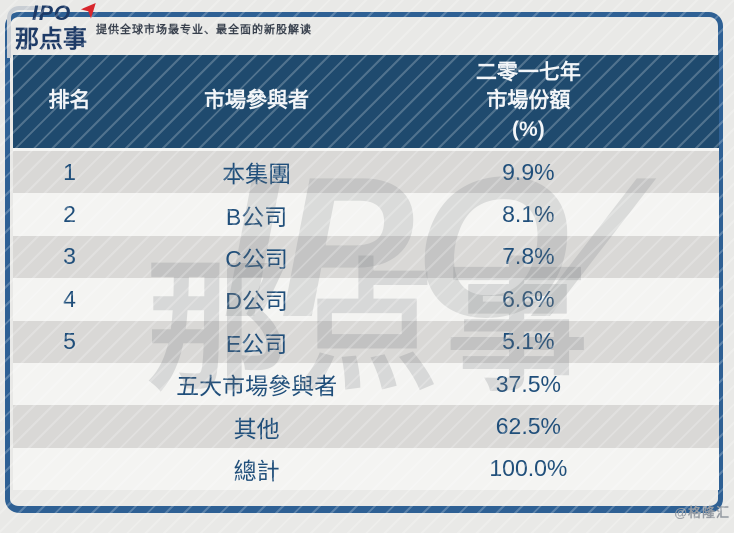 The height and width of the screenshot is (533, 734). What do you see at coordinates (366, 469) in the screenshot?
I see `table-row: 總計 100.0%` at bounding box center [366, 469].